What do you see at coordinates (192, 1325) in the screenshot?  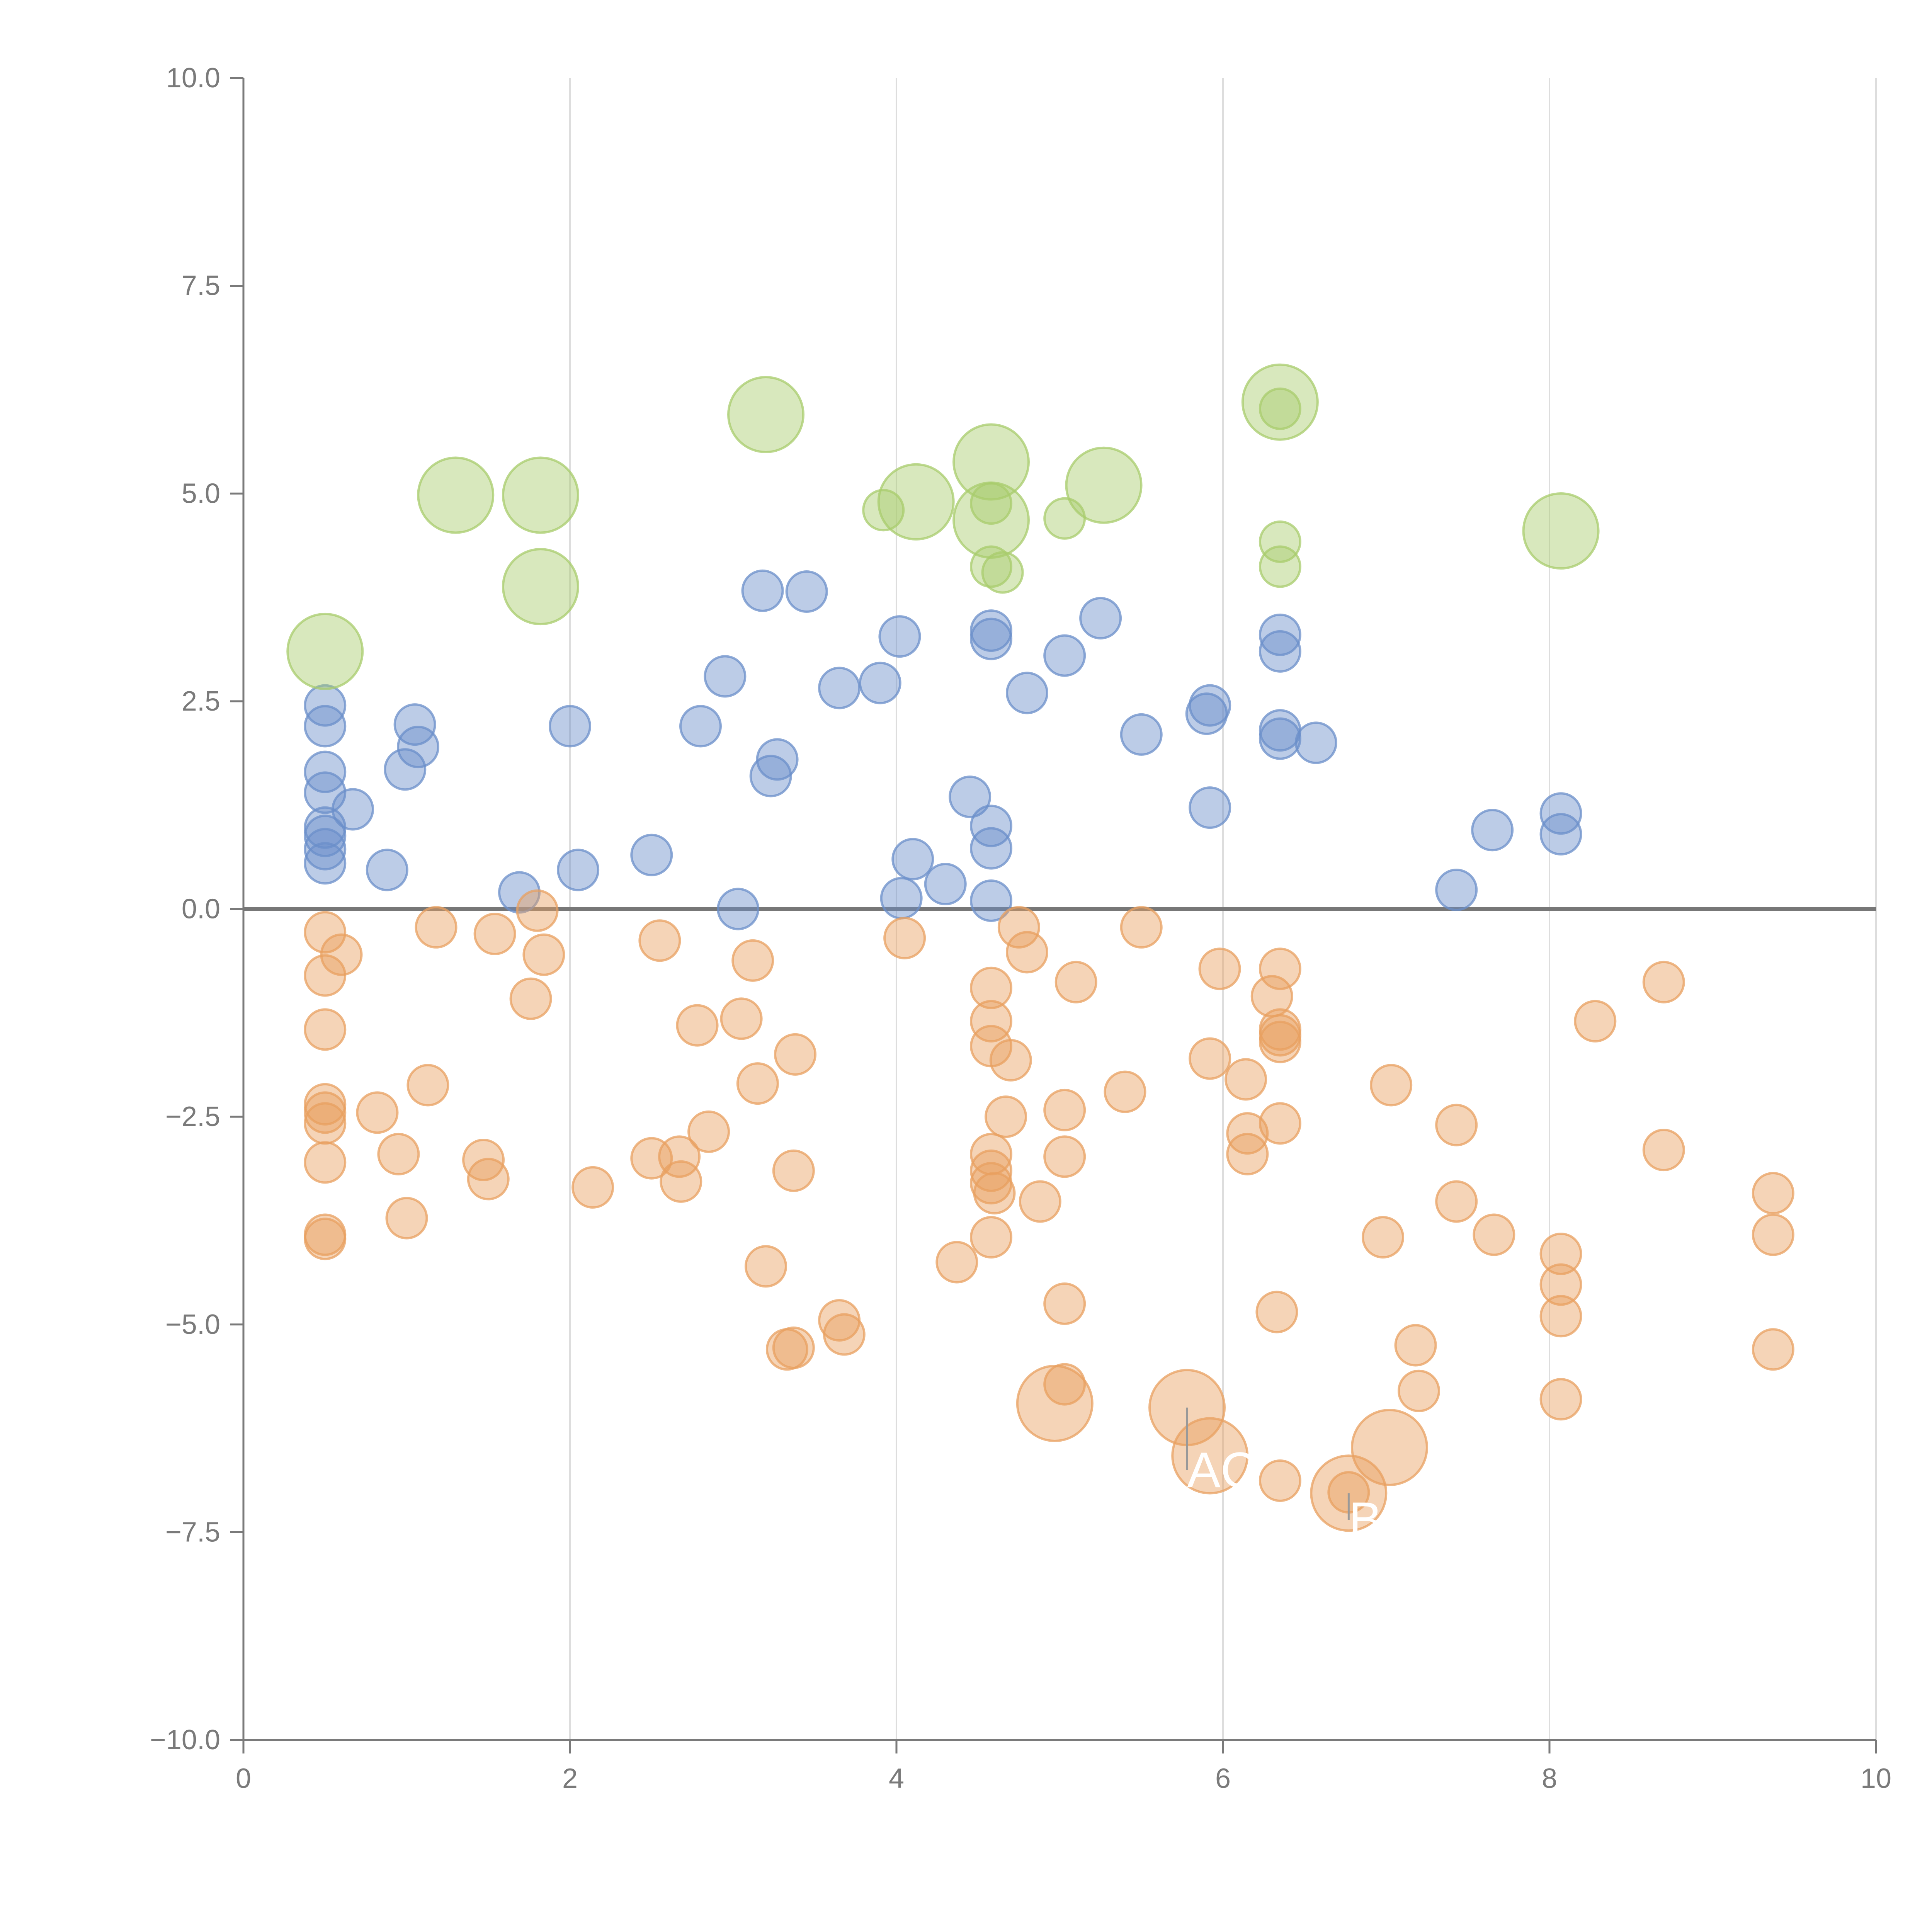 I see `y-tick-label: −5.0` at bounding box center [192, 1325].